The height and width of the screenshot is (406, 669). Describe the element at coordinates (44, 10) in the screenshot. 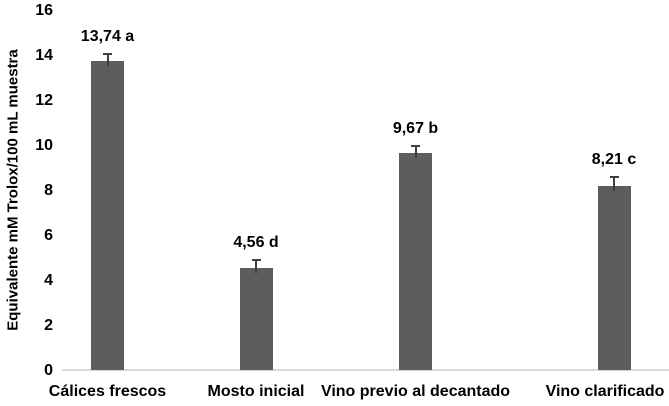

I see `y-tick-label: 16` at that location.